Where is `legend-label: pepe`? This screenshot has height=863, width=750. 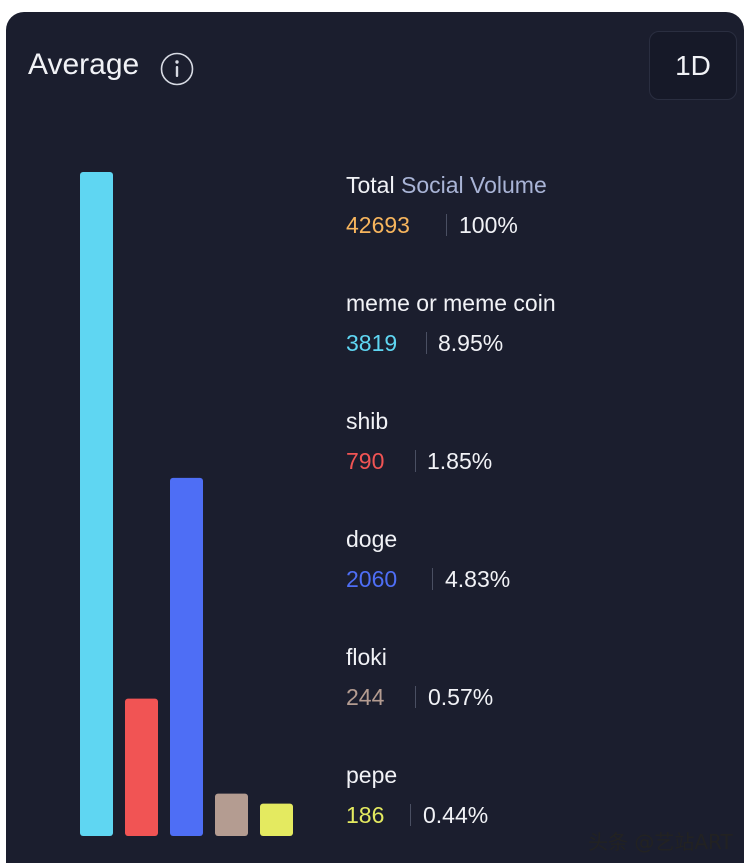
legend-label: pepe is located at coordinates (372, 775).